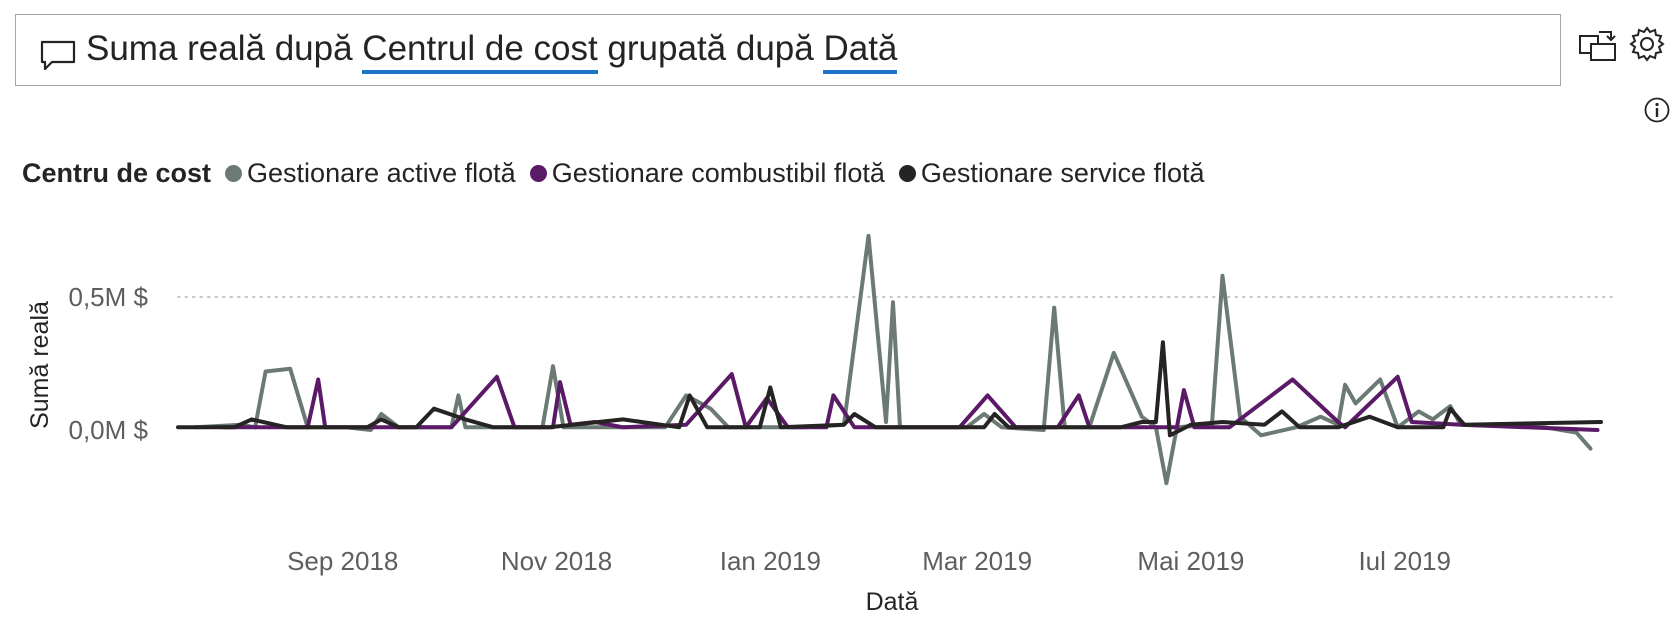  I want to click on x-tick-label: Nov 2018, so click(556, 561).